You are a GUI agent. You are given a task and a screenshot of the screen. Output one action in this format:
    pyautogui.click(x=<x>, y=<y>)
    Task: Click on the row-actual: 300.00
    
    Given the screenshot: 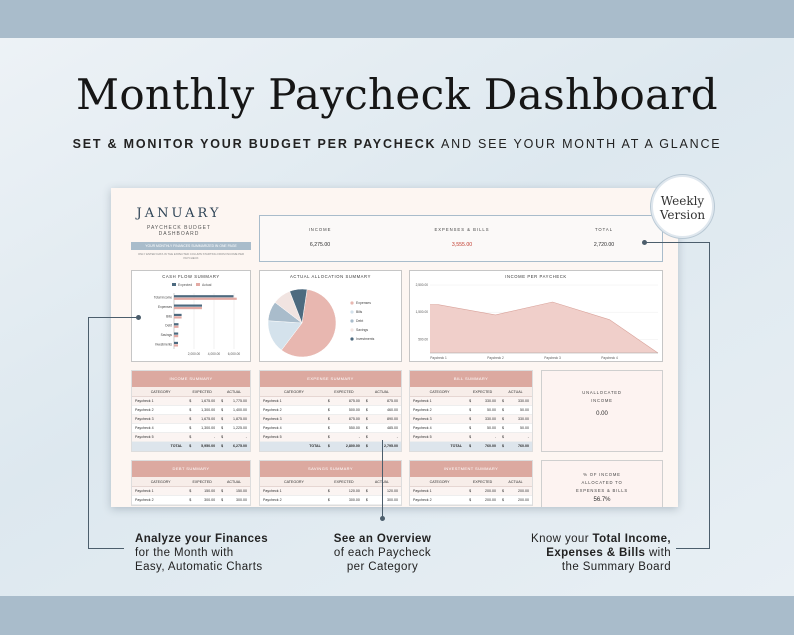 What is the action you would take?
    pyautogui.click(x=392, y=500)
    